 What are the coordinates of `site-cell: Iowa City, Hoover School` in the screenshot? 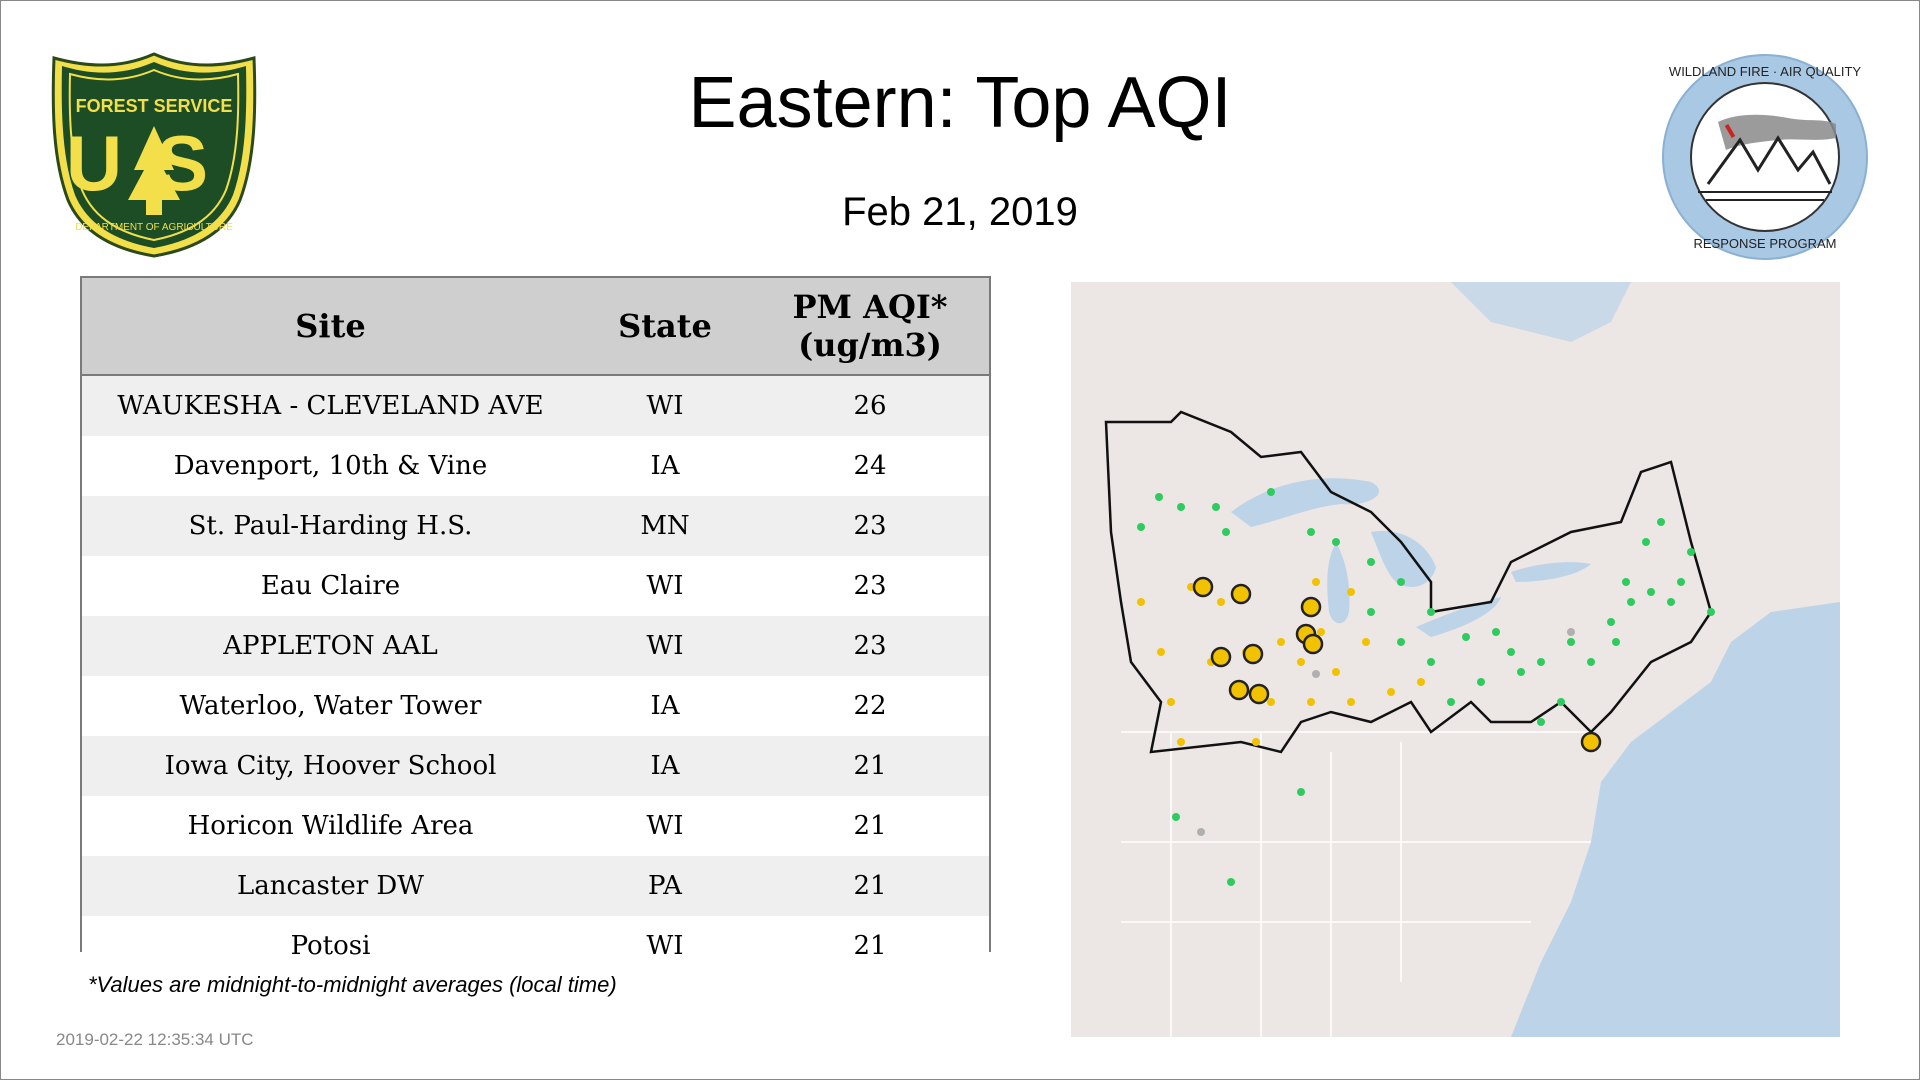 It's located at (330, 766).